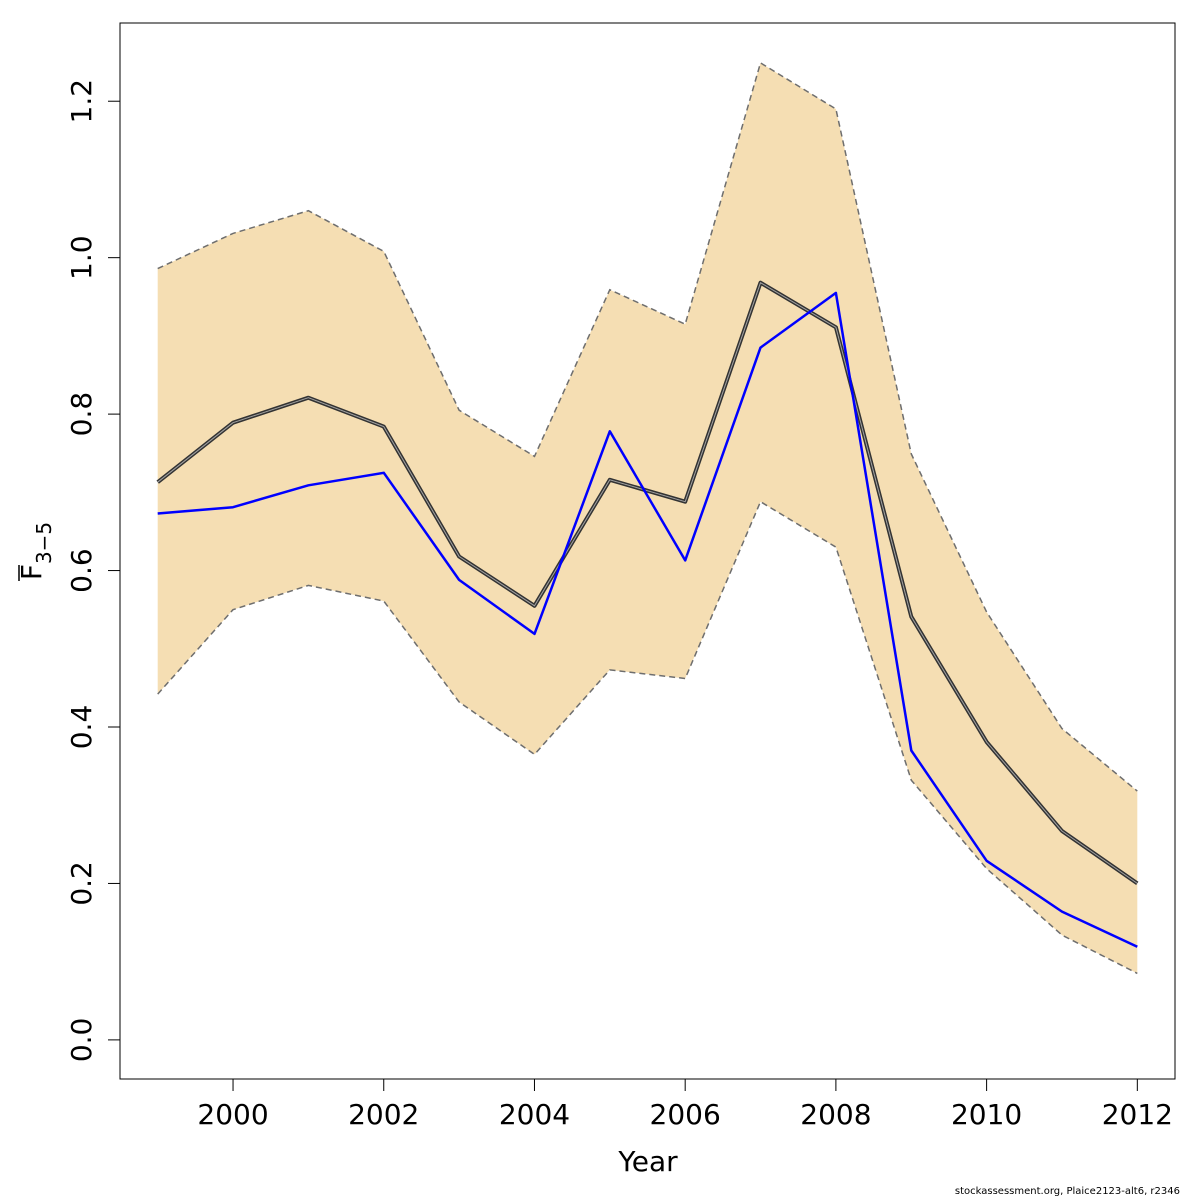  I want to click on y-axis-label: F3−5, so click(35, 551).